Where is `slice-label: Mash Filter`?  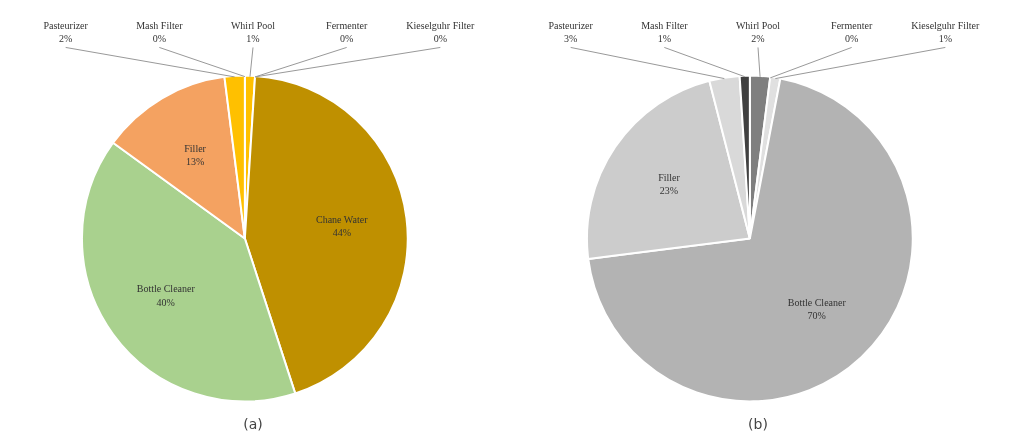
slice-label: Mash Filter is located at coordinates (665, 26).